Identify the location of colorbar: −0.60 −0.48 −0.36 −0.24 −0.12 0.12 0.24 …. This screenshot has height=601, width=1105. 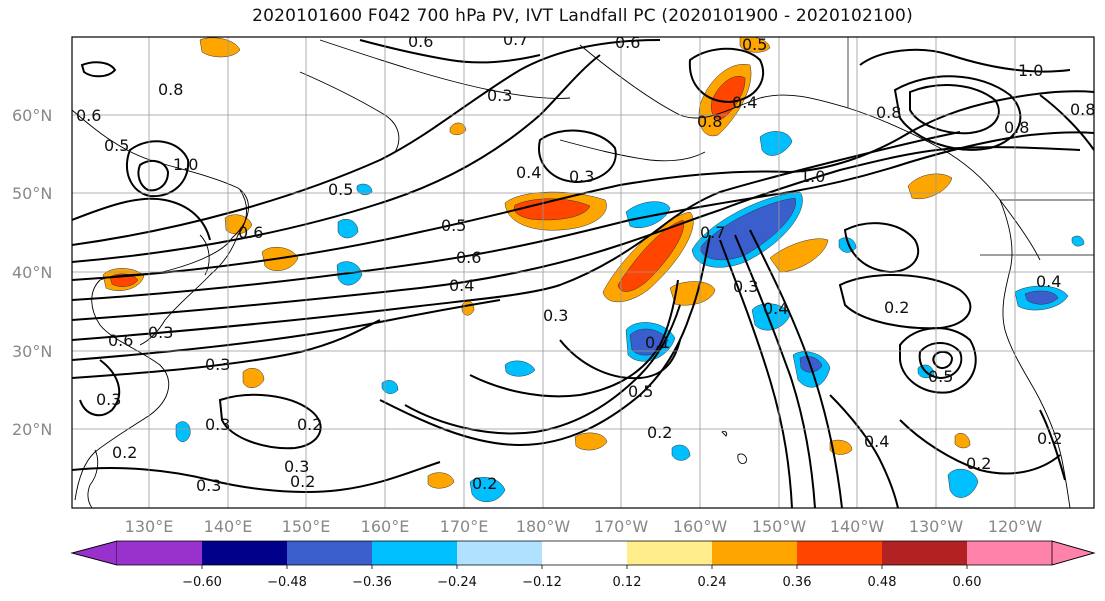
(583, 565).